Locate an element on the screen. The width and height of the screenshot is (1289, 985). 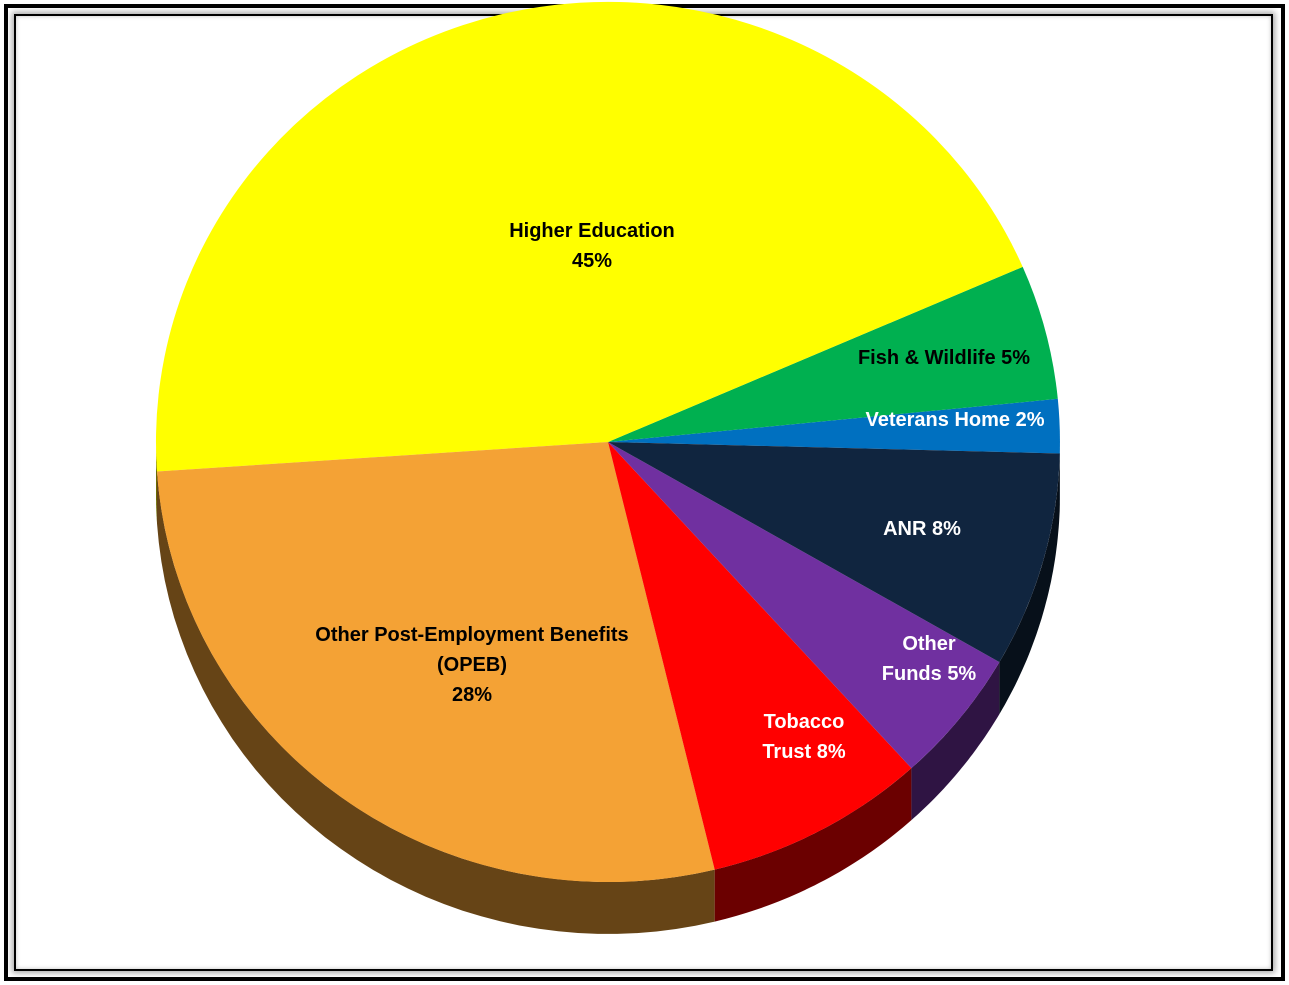
pie-label-line: ANR 8% is located at coordinates (922, 529).